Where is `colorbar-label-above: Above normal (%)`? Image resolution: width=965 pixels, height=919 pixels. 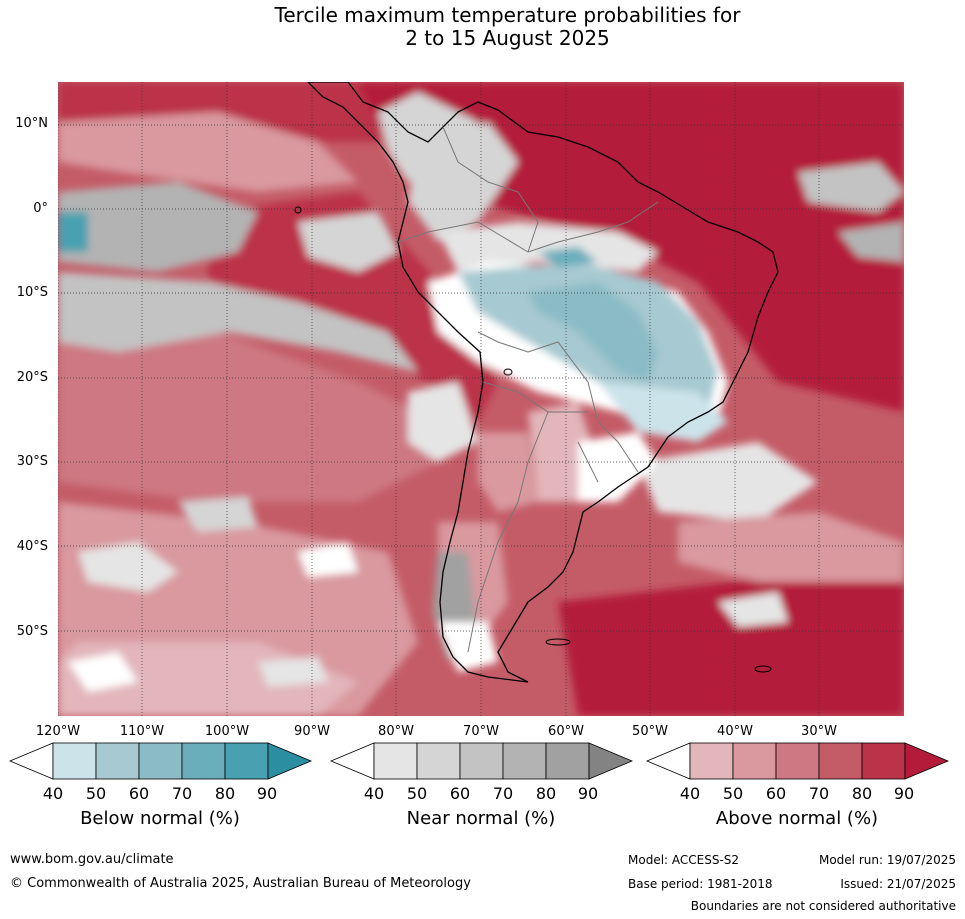 colorbar-label-above: Above normal (%) is located at coordinates (797, 818).